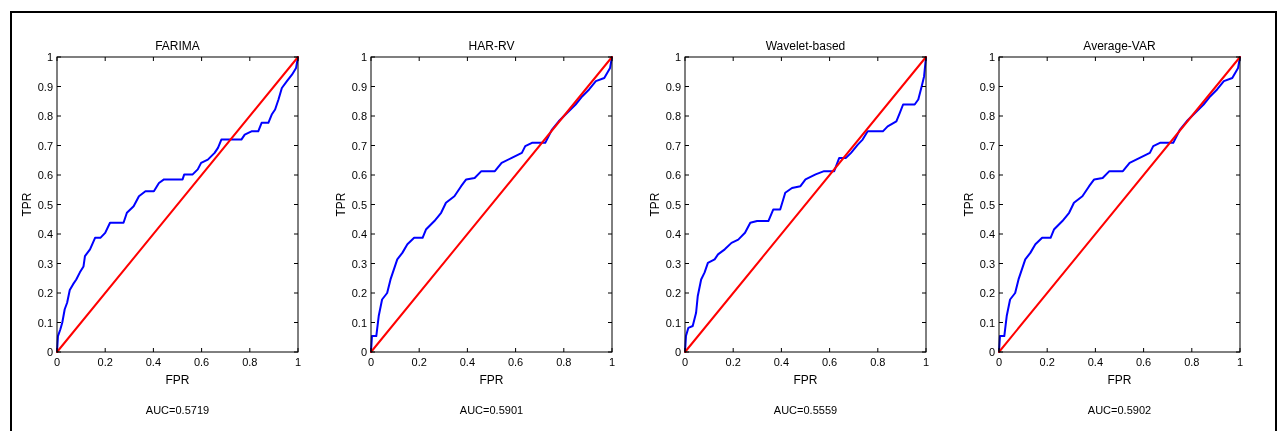 This screenshot has width=1288, height=431. I want to click on text: AUC=0.5559, so click(805, 410).